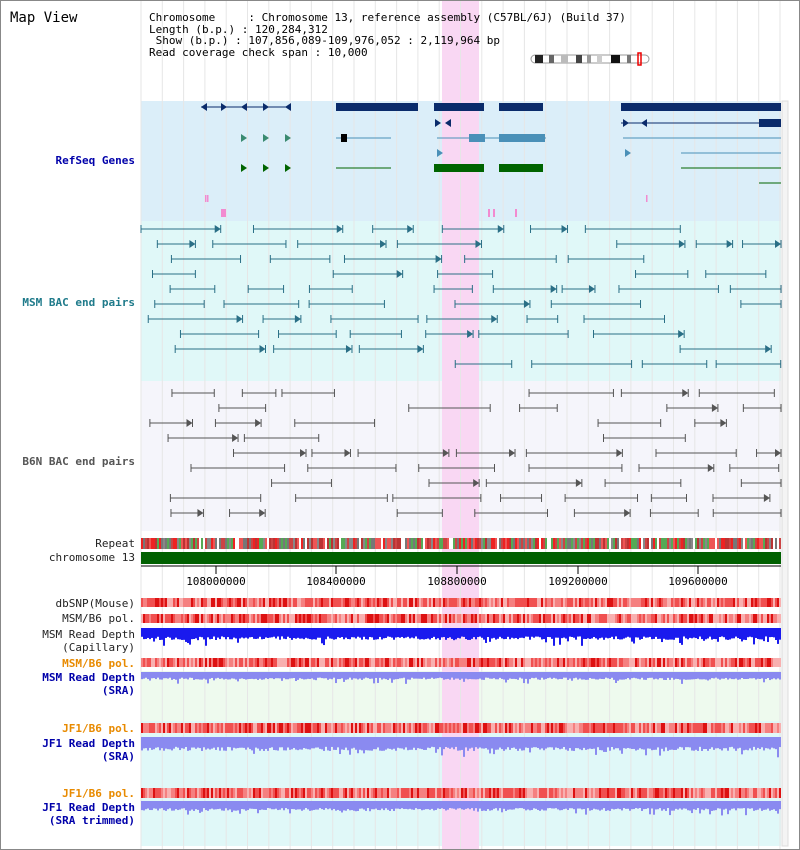 The height and width of the screenshot is (850, 800). I want to click on msm-read-depth-sra-track, so click(461, 678).